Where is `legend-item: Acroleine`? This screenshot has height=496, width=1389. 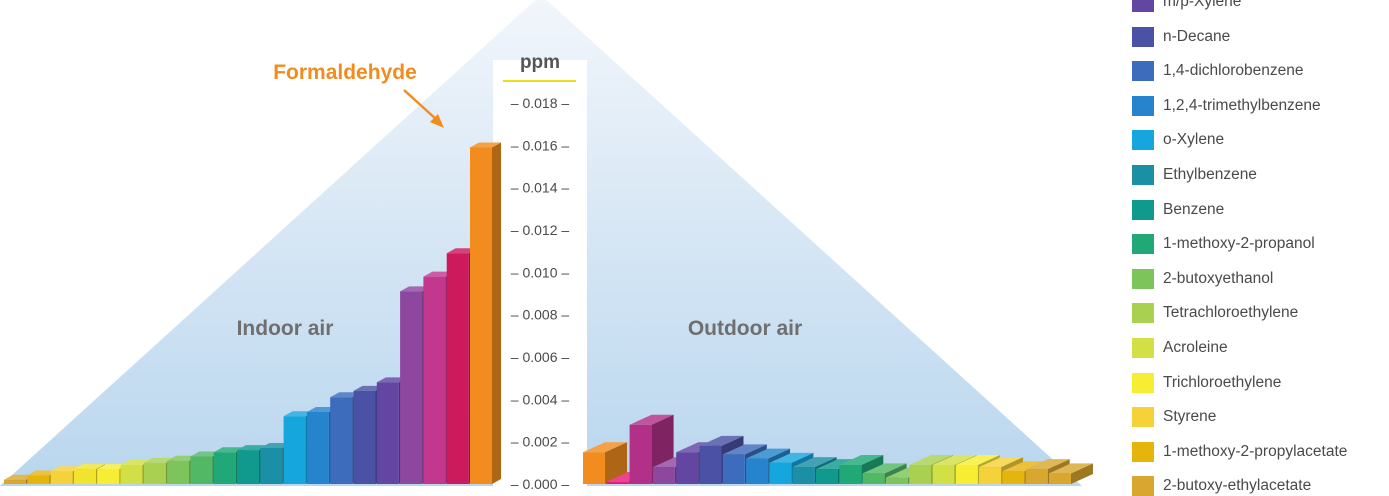
legend-item: Acroleine is located at coordinates (1180, 348).